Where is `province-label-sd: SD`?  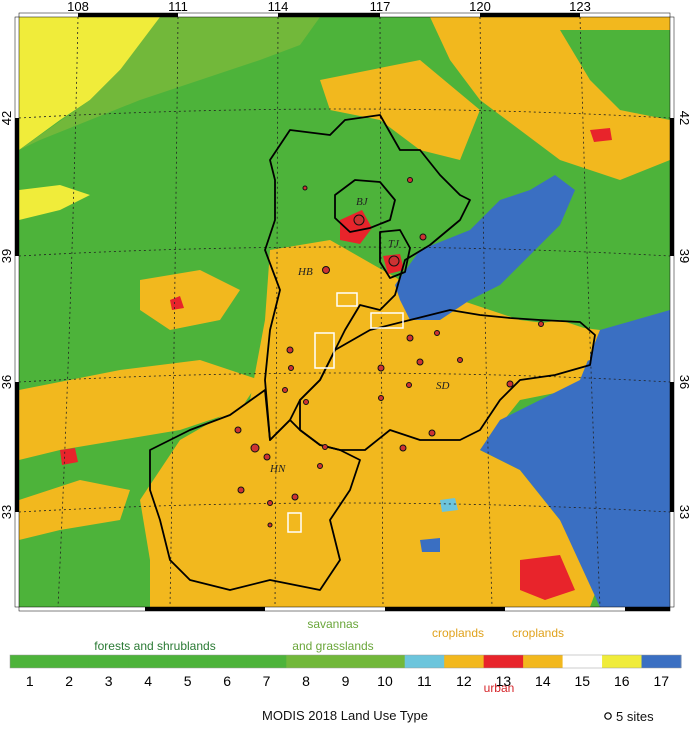
province-label-sd: SD is located at coordinates (443, 386).